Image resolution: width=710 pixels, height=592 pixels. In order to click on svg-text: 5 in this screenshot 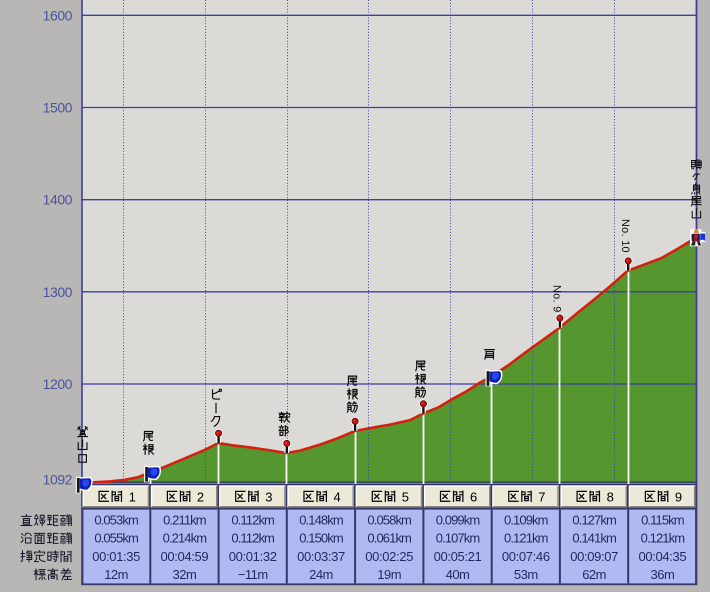, I will do `click(405, 496)`.